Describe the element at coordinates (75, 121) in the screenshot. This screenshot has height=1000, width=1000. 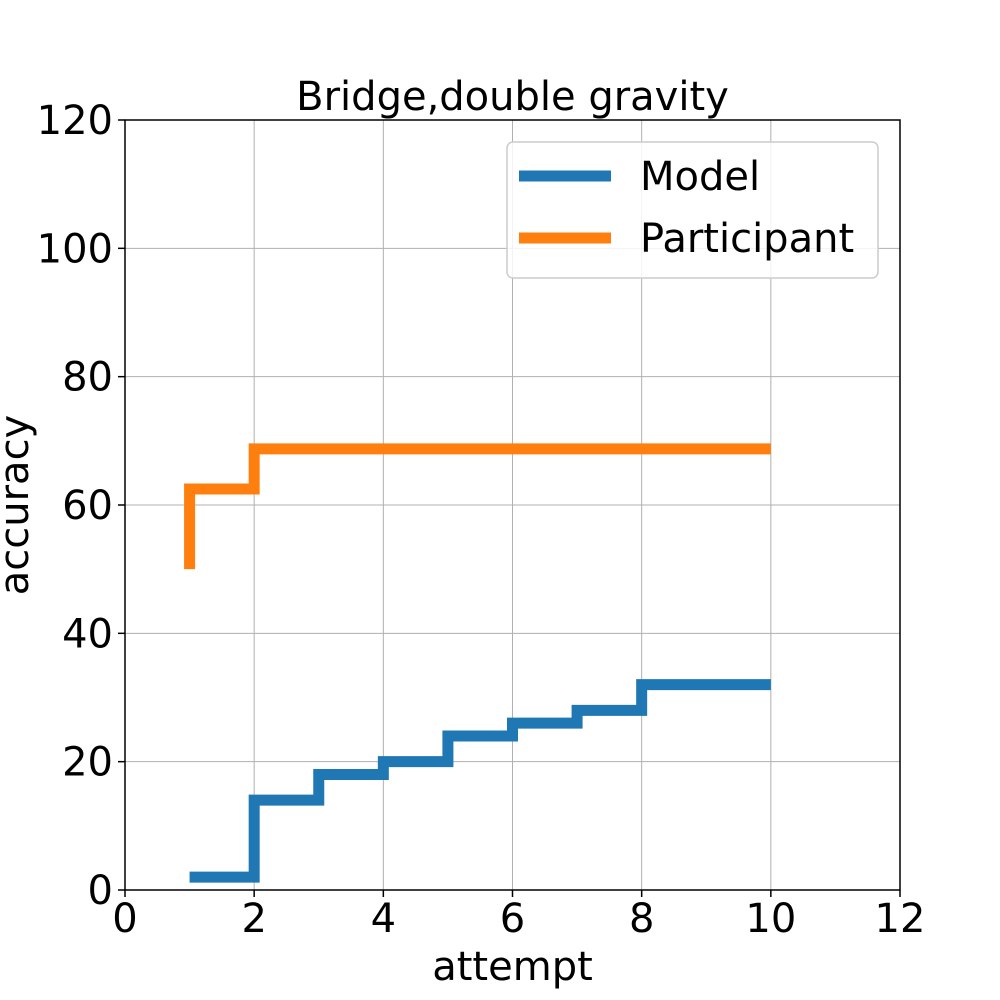
I see `y-tick-label: 120` at that location.